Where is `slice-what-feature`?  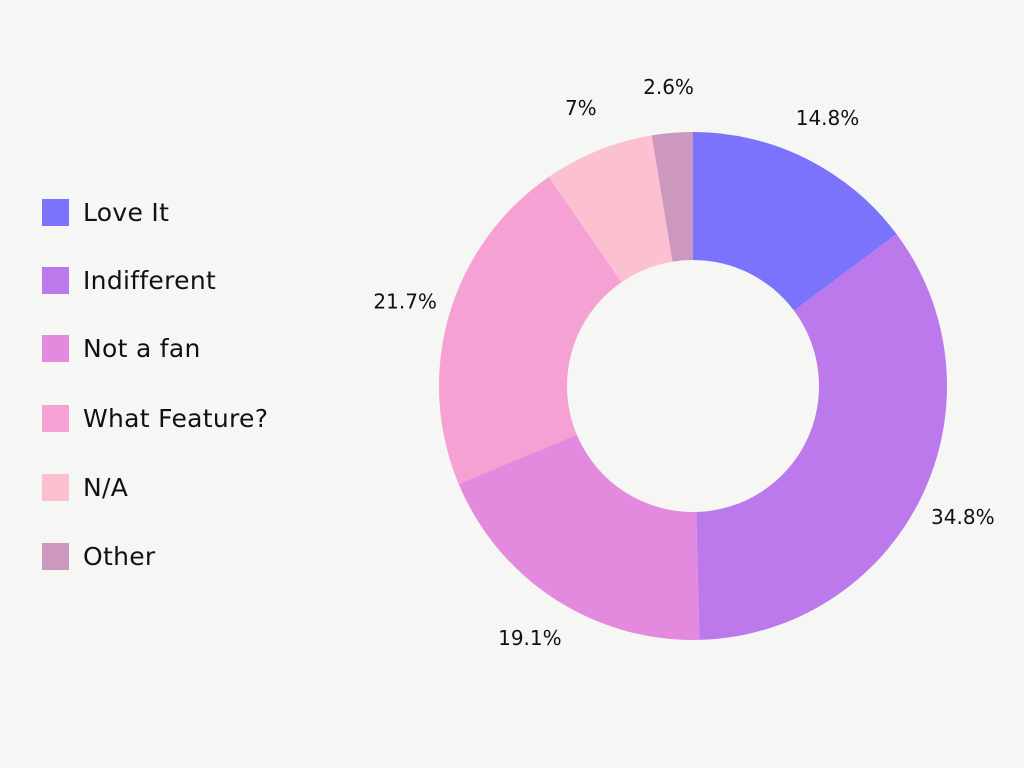 slice-what-feature is located at coordinates (530, 330).